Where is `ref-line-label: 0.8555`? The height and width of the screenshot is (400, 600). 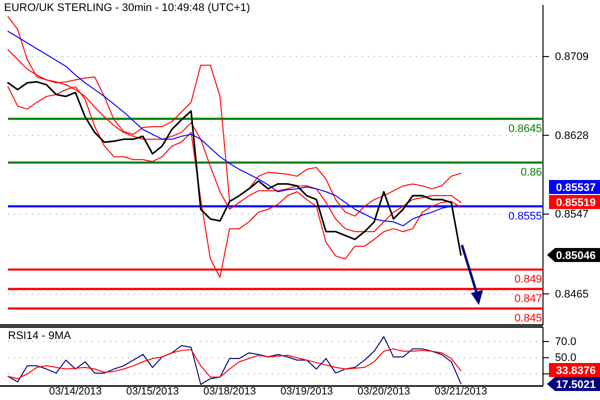
ref-line-label: 0.8555 is located at coordinates (525, 216).